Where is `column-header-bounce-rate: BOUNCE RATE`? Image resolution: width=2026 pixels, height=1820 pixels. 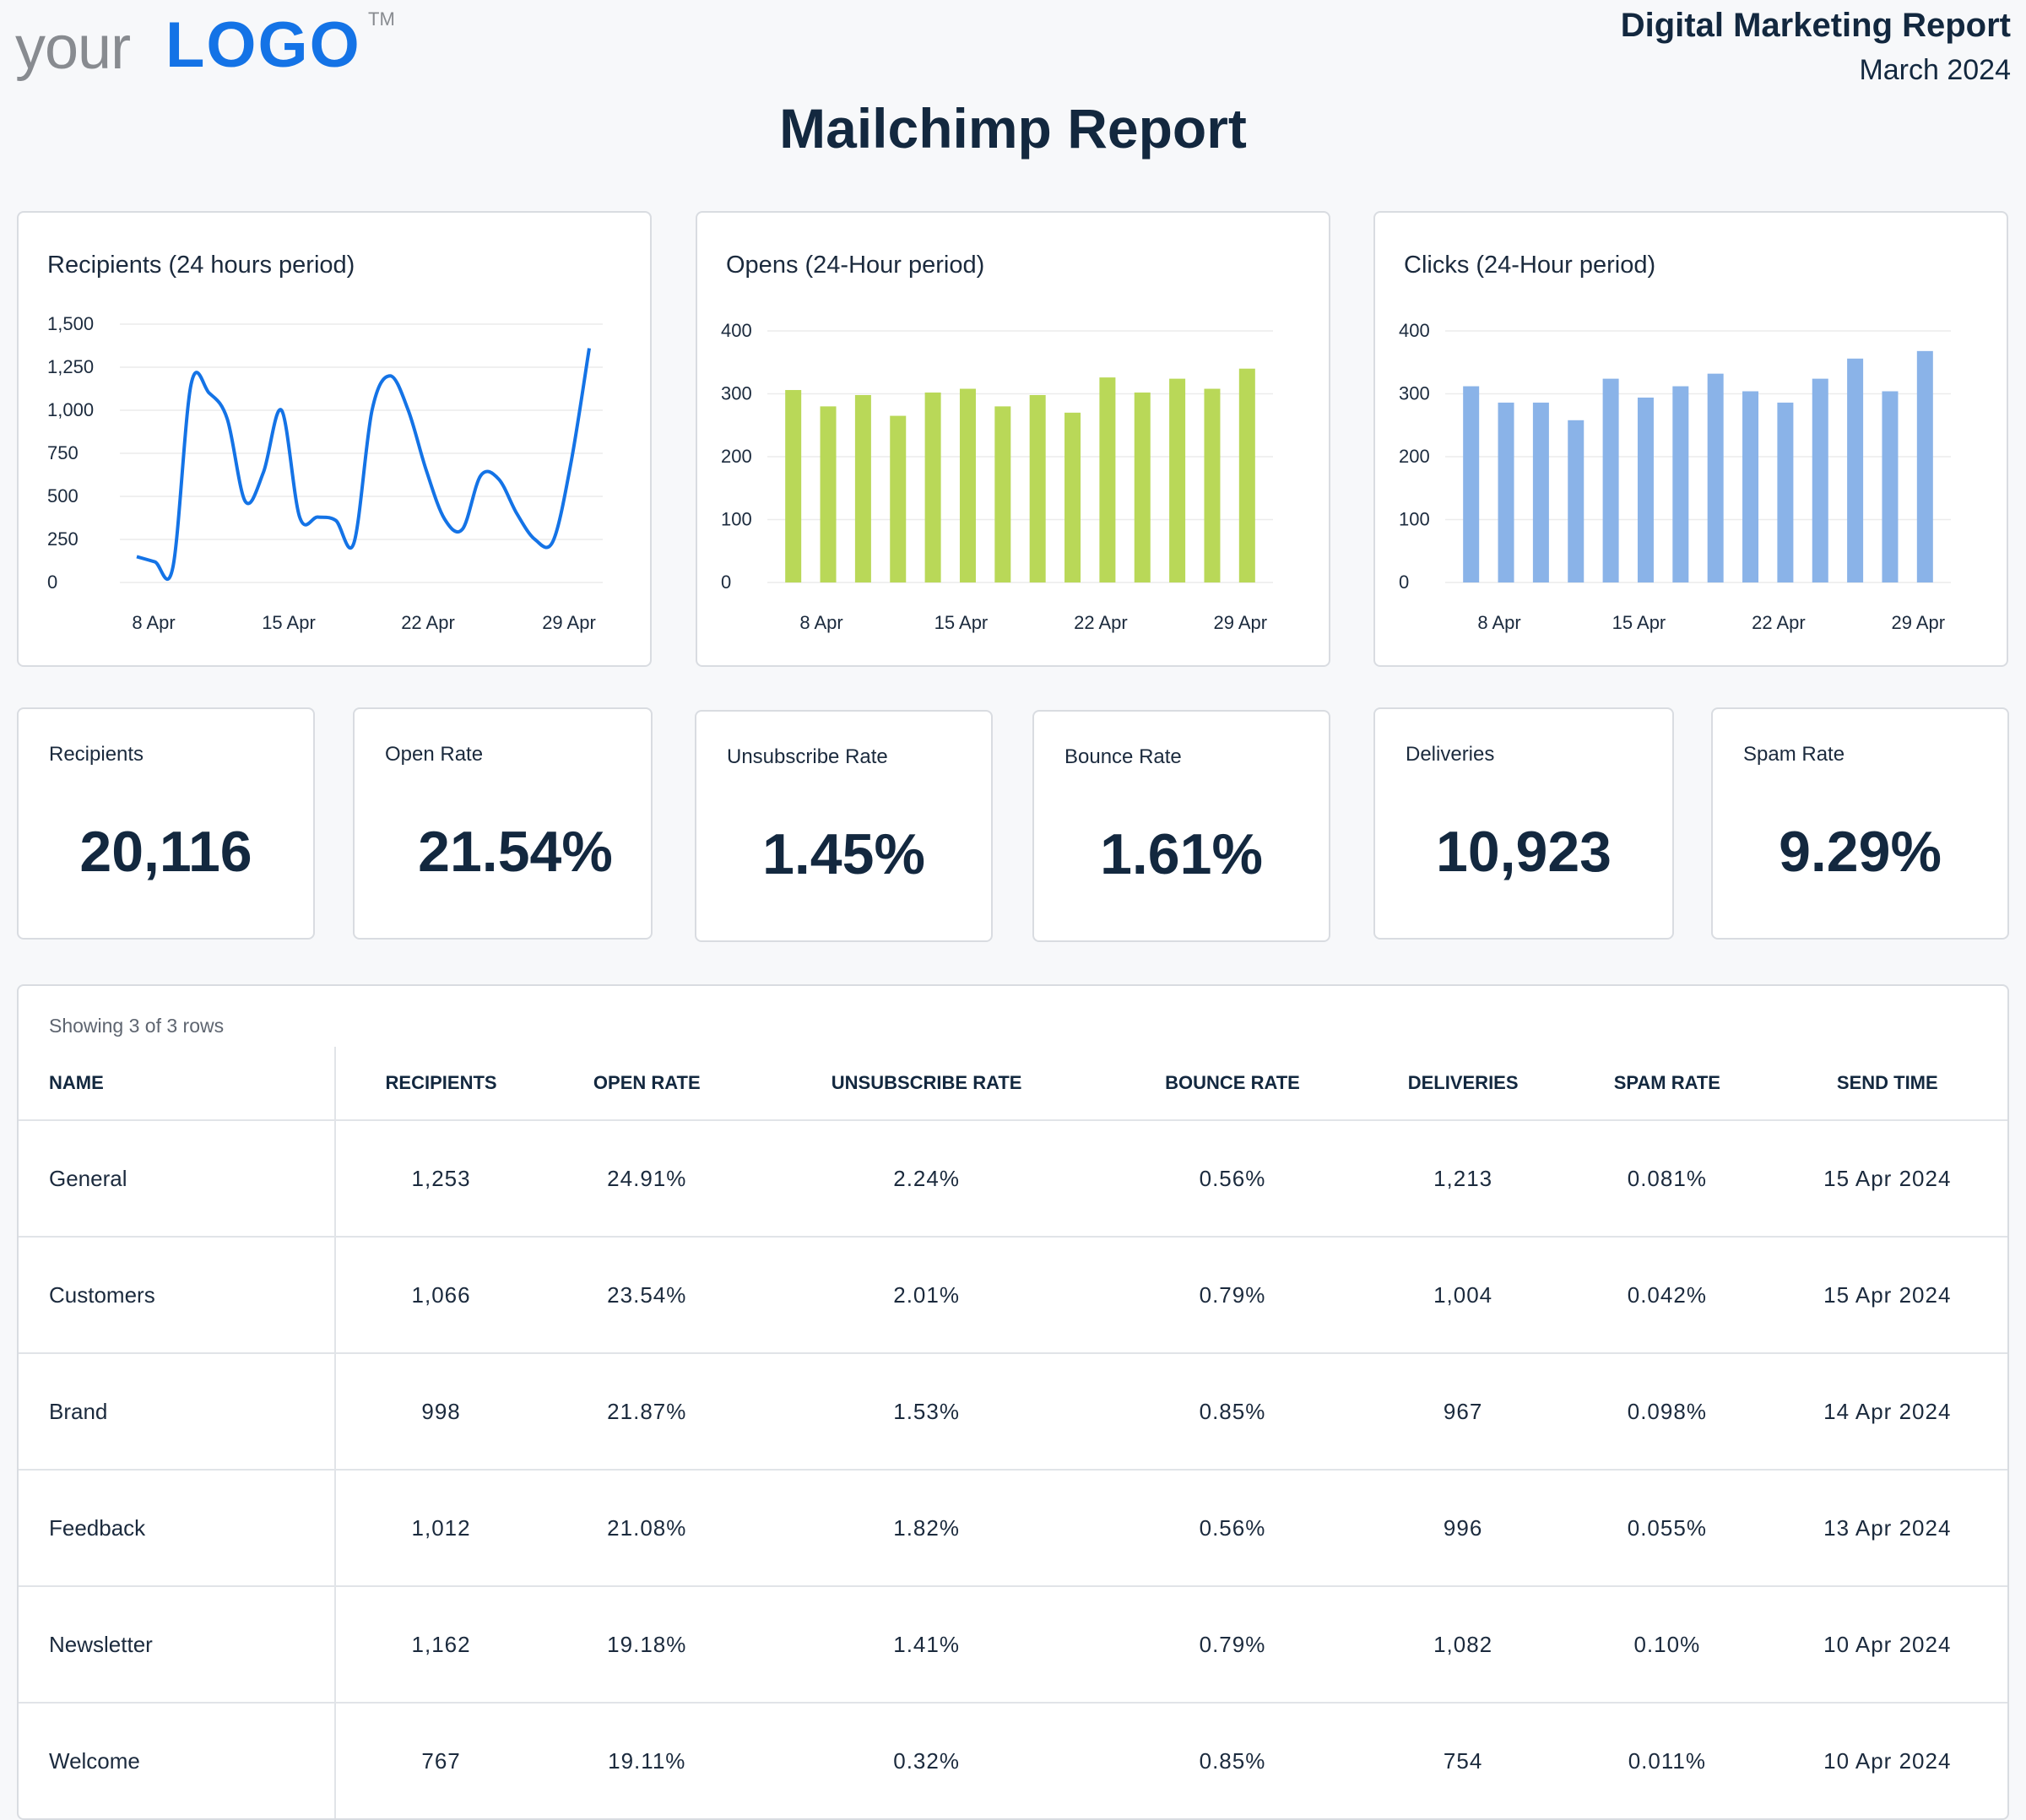
column-header-bounce-rate: BOUNCE RATE is located at coordinates (1232, 1084).